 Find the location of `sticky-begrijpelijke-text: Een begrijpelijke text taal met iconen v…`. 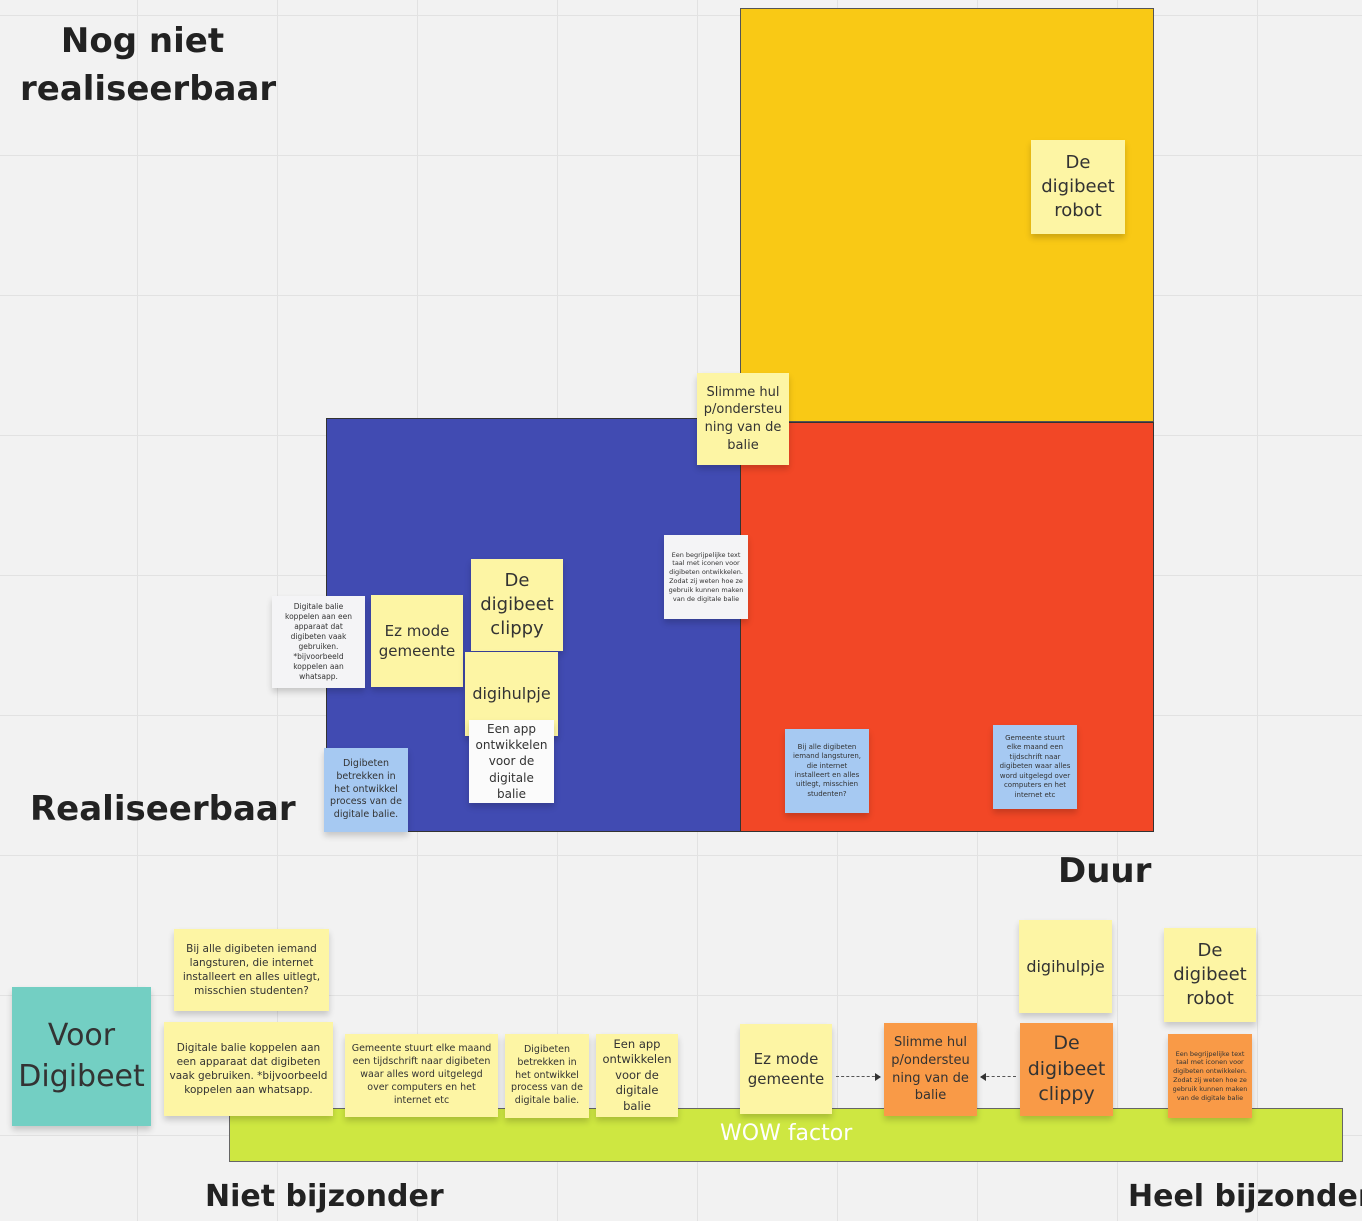

sticky-begrijpelijke-text: Een begrijpelijke text taal met iconen v… is located at coordinates (706, 577).